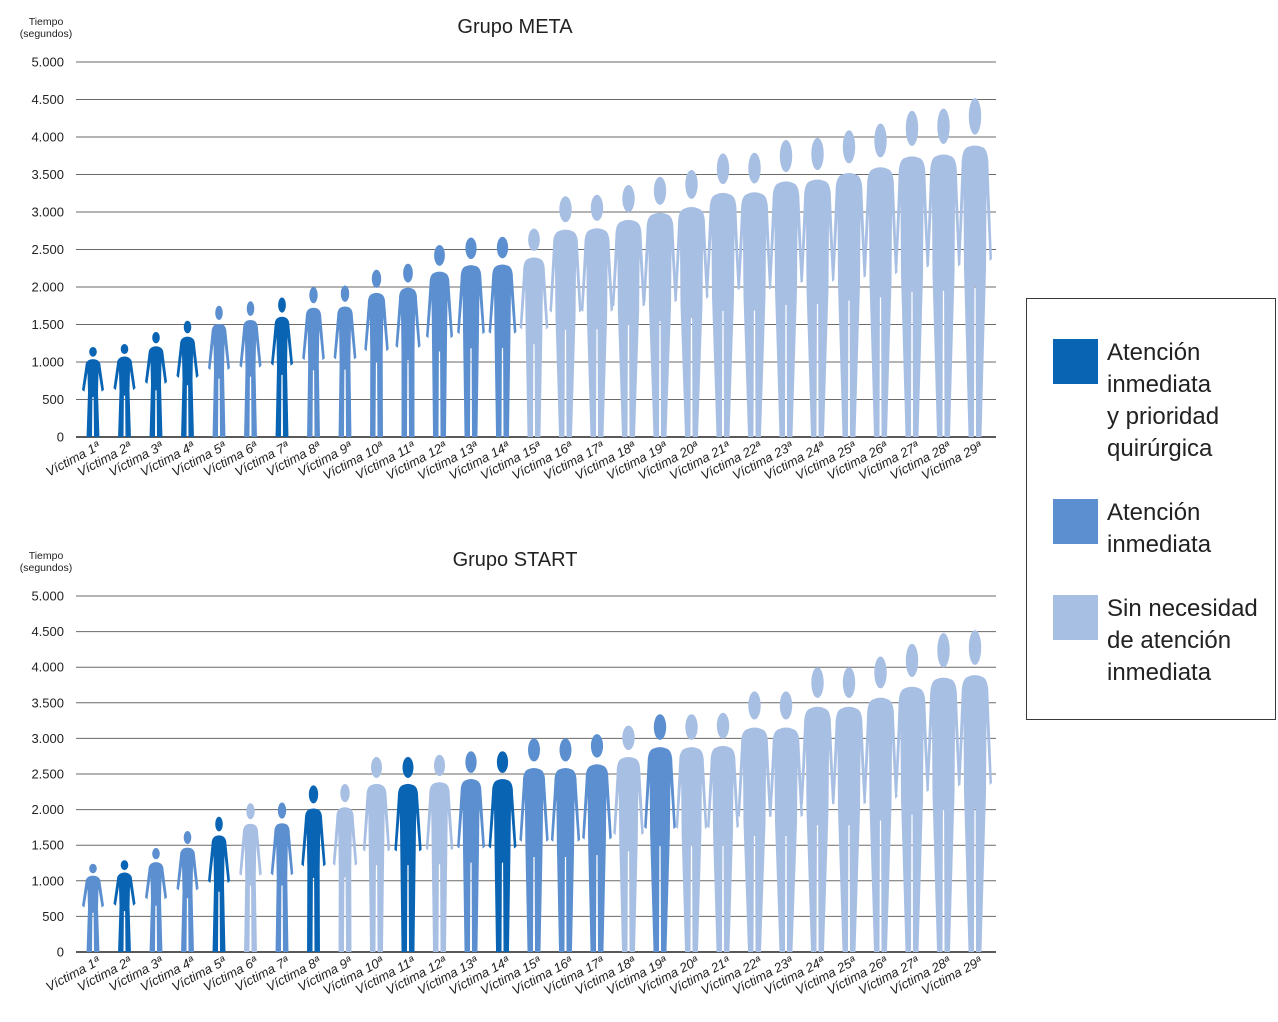 The width and height of the screenshot is (1278, 1022). I want to click on y-tick-label: 4.500, so click(47, 99).